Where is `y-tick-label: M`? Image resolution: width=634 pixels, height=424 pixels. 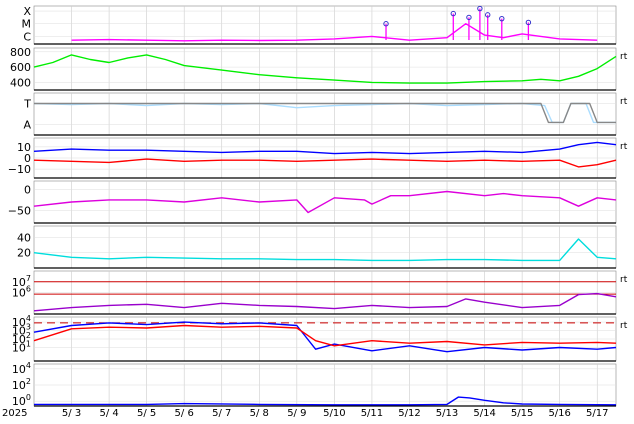
y-tick-label: M is located at coordinates (27, 24).